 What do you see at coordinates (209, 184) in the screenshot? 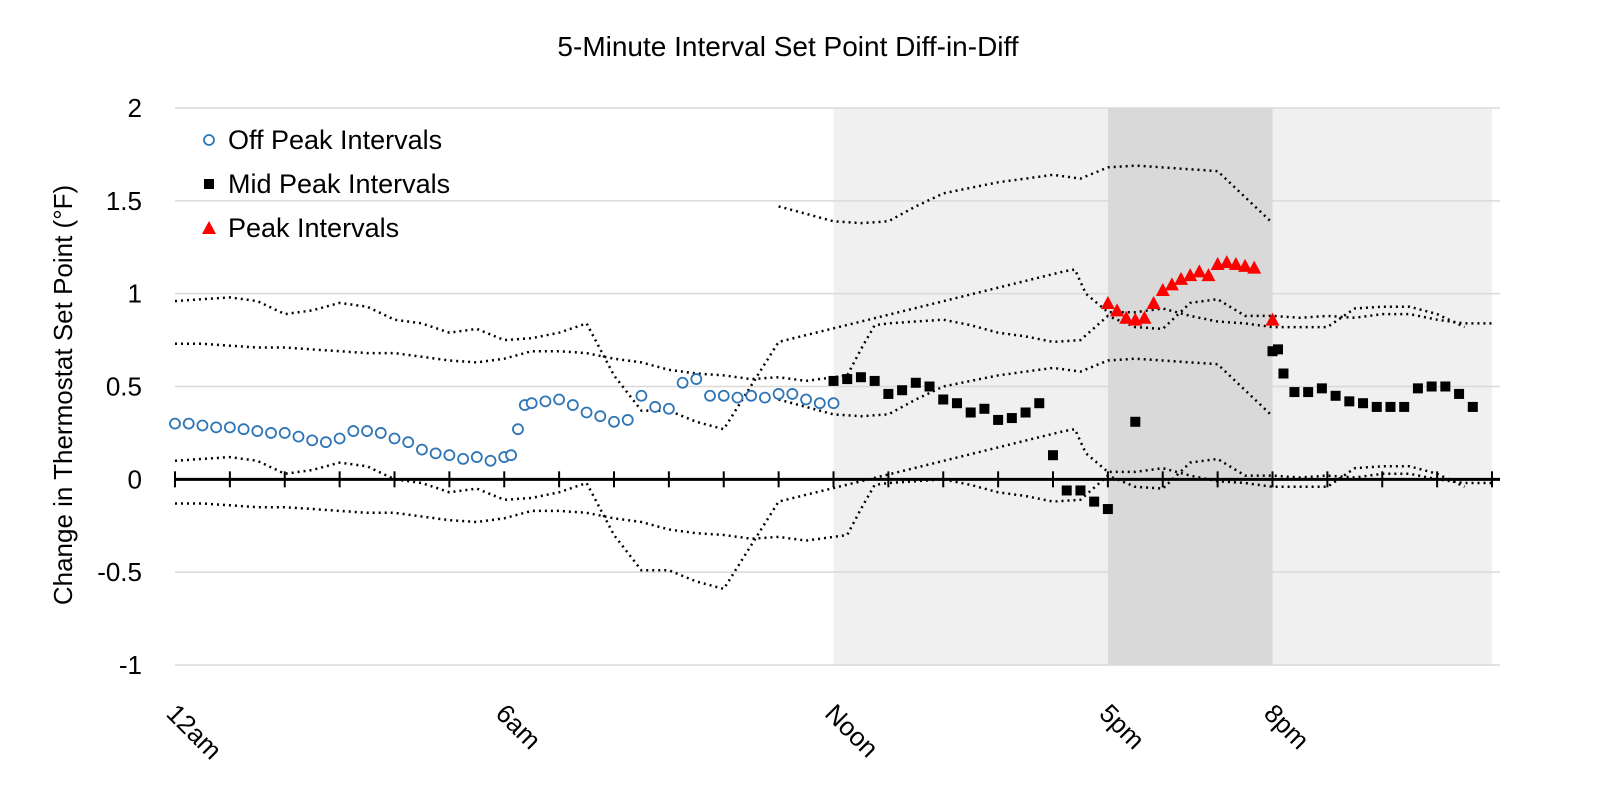
I see `legend-marker-square` at bounding box center [209, 184].